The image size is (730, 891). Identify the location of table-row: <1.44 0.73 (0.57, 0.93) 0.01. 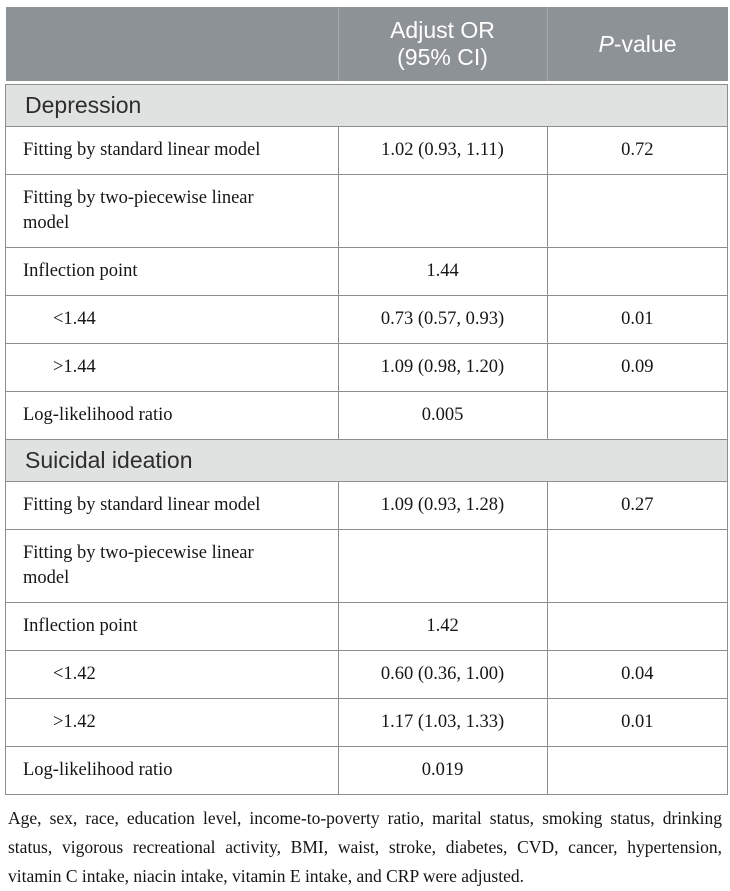
(366, 319).